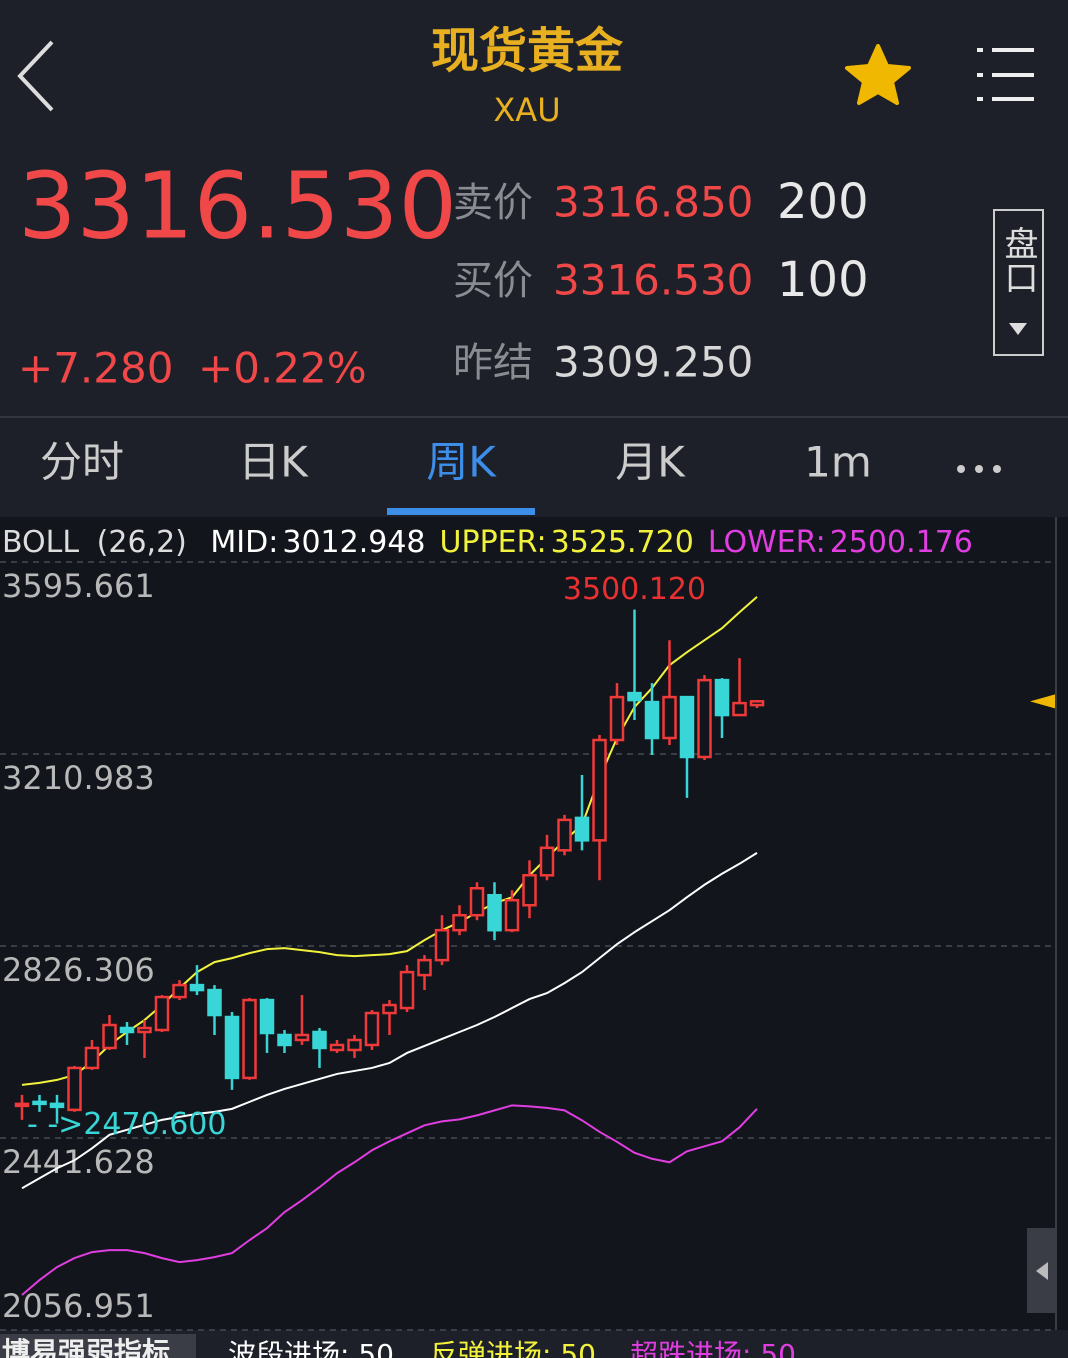 This screenshot has height=1358, width=1068. What do you see at coordinates (493, 281) in the screenshot?
I see `quote-label: 买价` at bounding box center [493, 281].